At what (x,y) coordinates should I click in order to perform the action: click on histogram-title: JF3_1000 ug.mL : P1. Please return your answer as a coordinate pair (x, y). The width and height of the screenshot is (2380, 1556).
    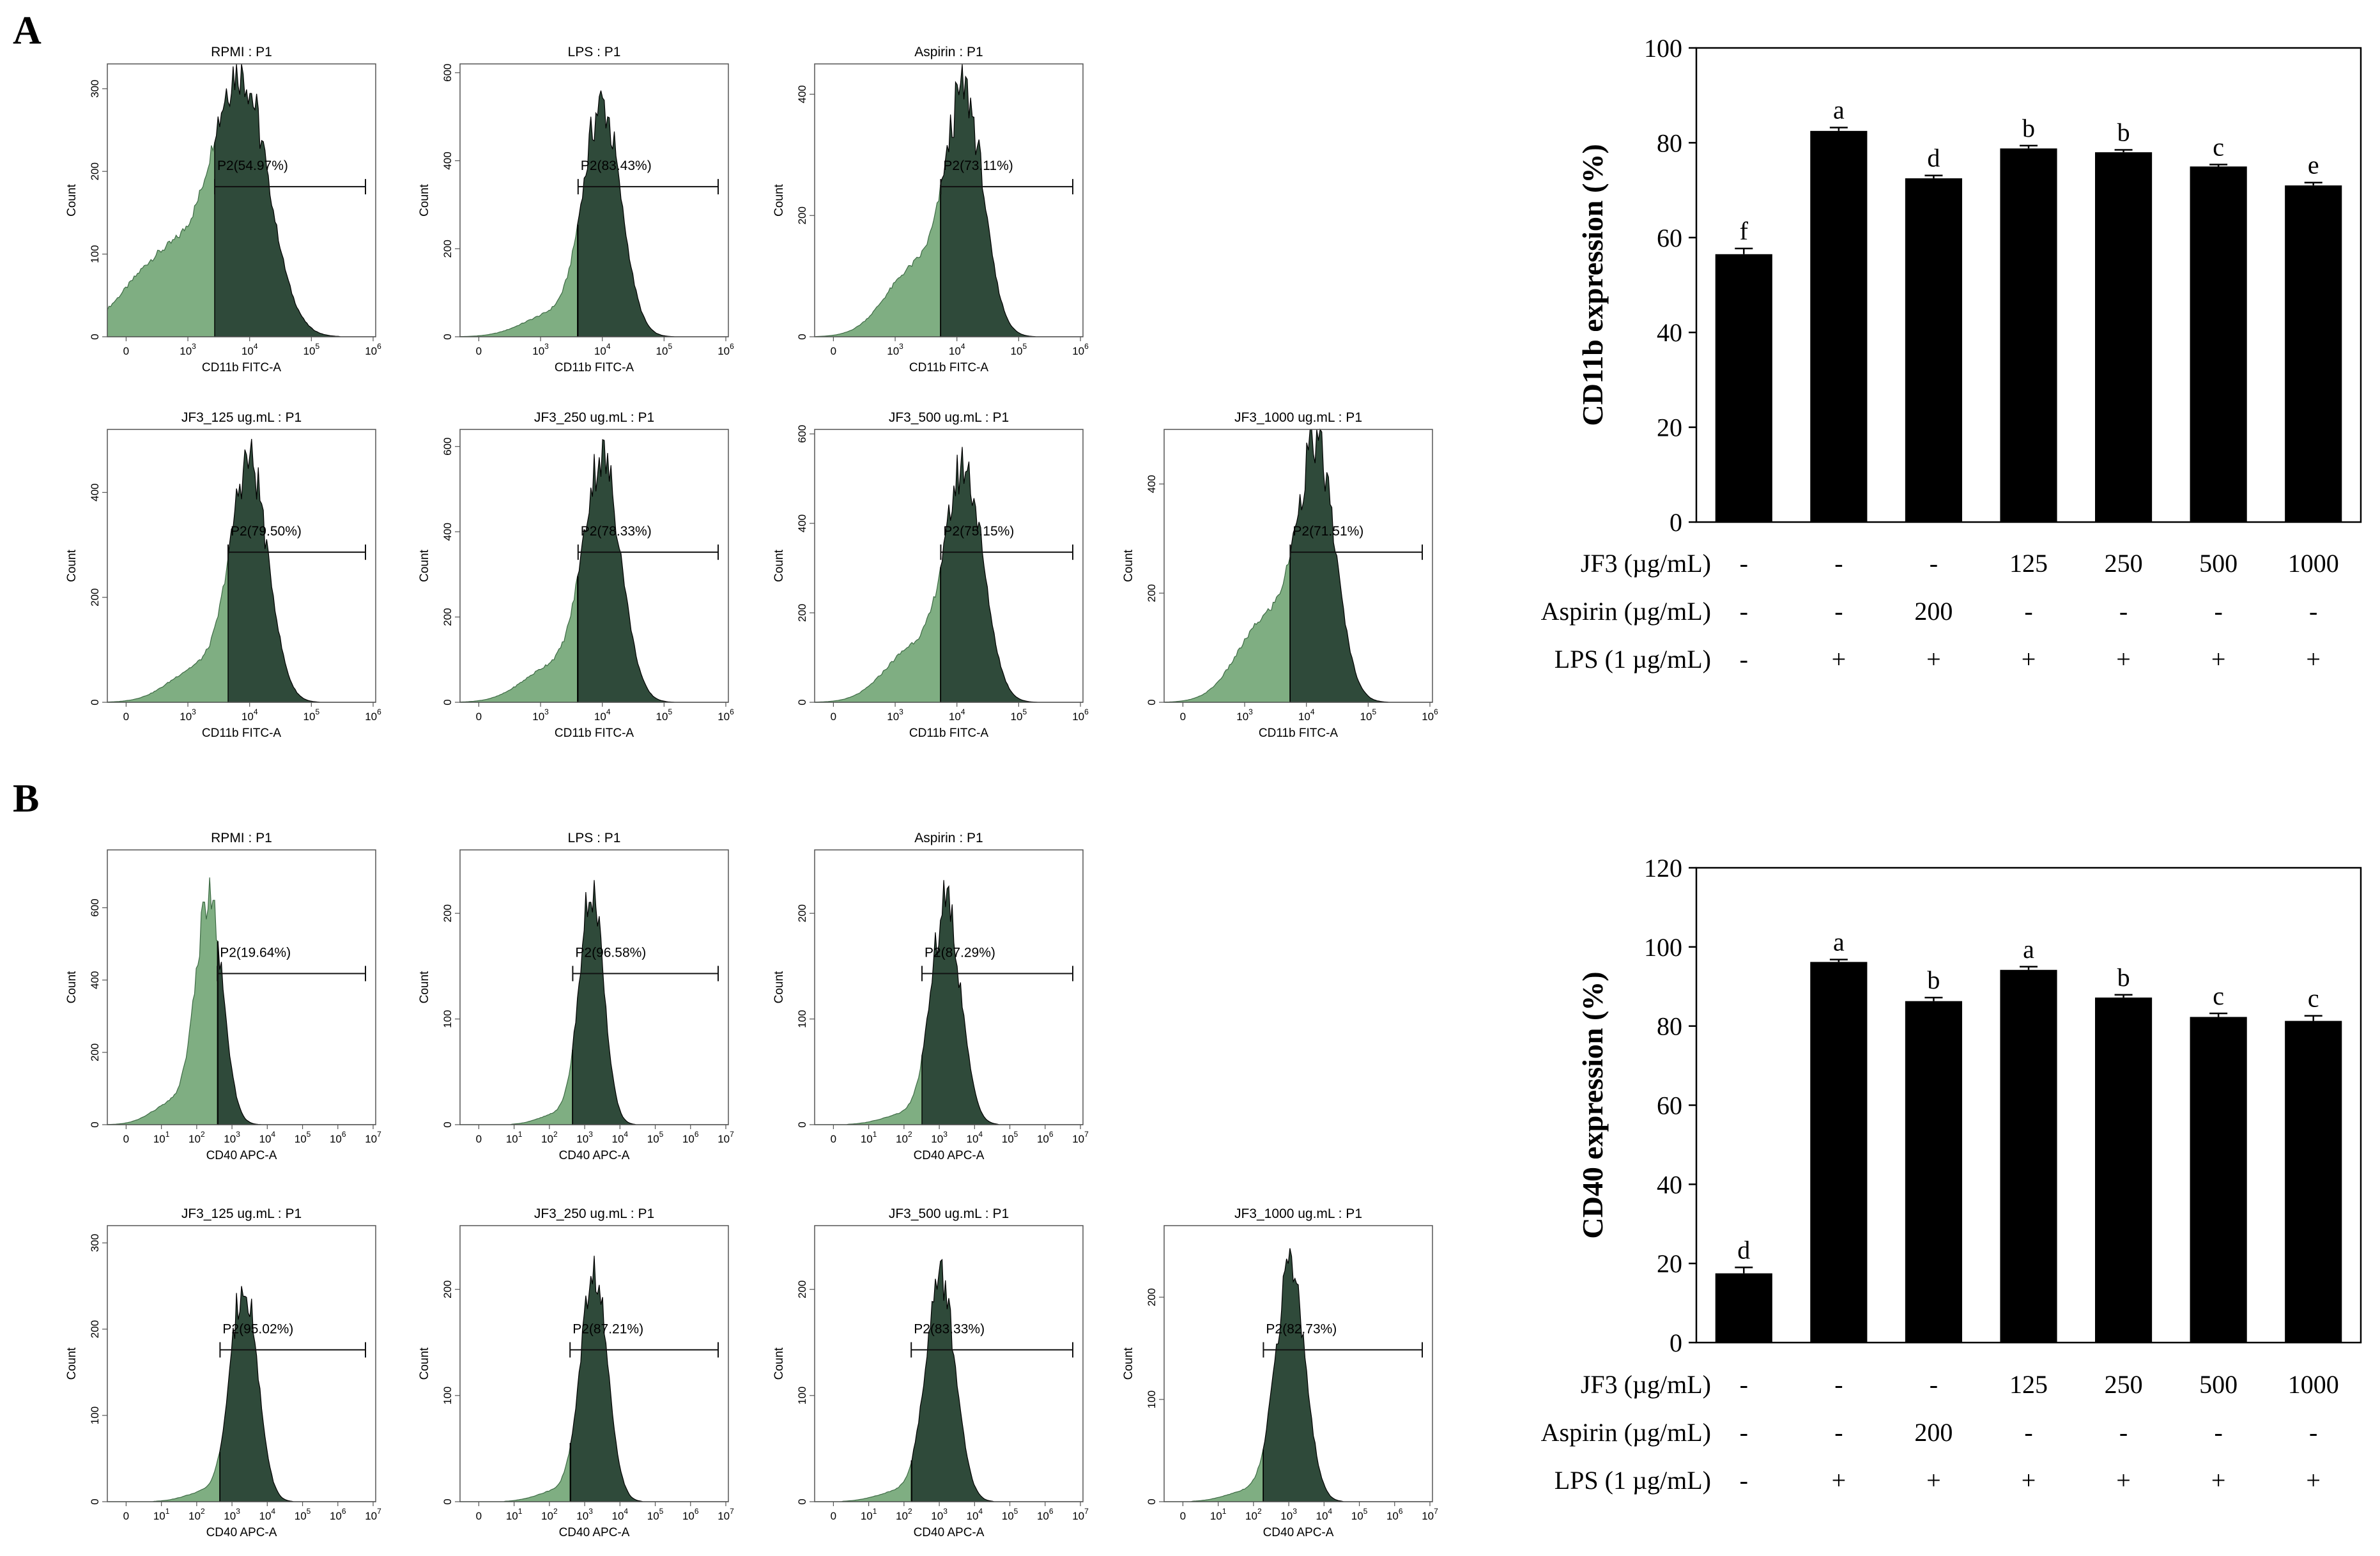
    Looking at the image, I should click on (1298, 1213).